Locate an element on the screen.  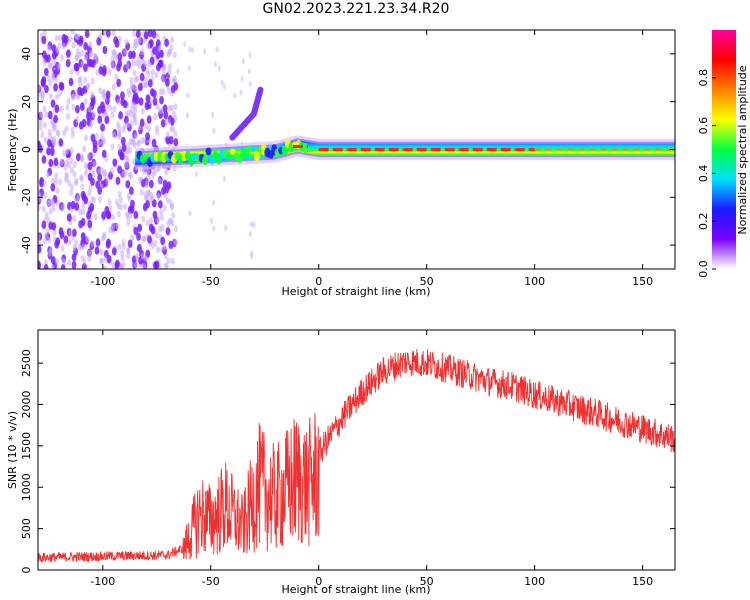
y-tick-label: 40 is located at coordinates (26, 54).